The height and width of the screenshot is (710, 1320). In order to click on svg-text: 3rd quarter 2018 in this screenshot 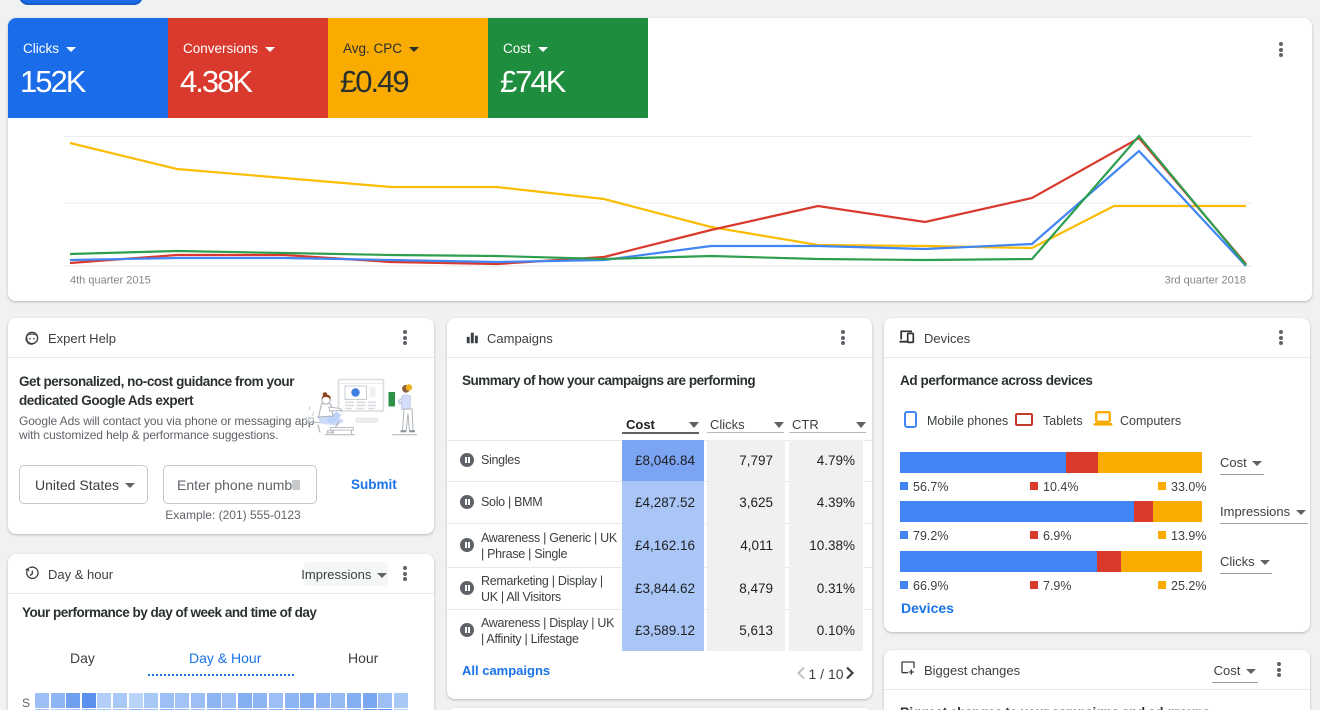, I will do `click(1205, 281)`.